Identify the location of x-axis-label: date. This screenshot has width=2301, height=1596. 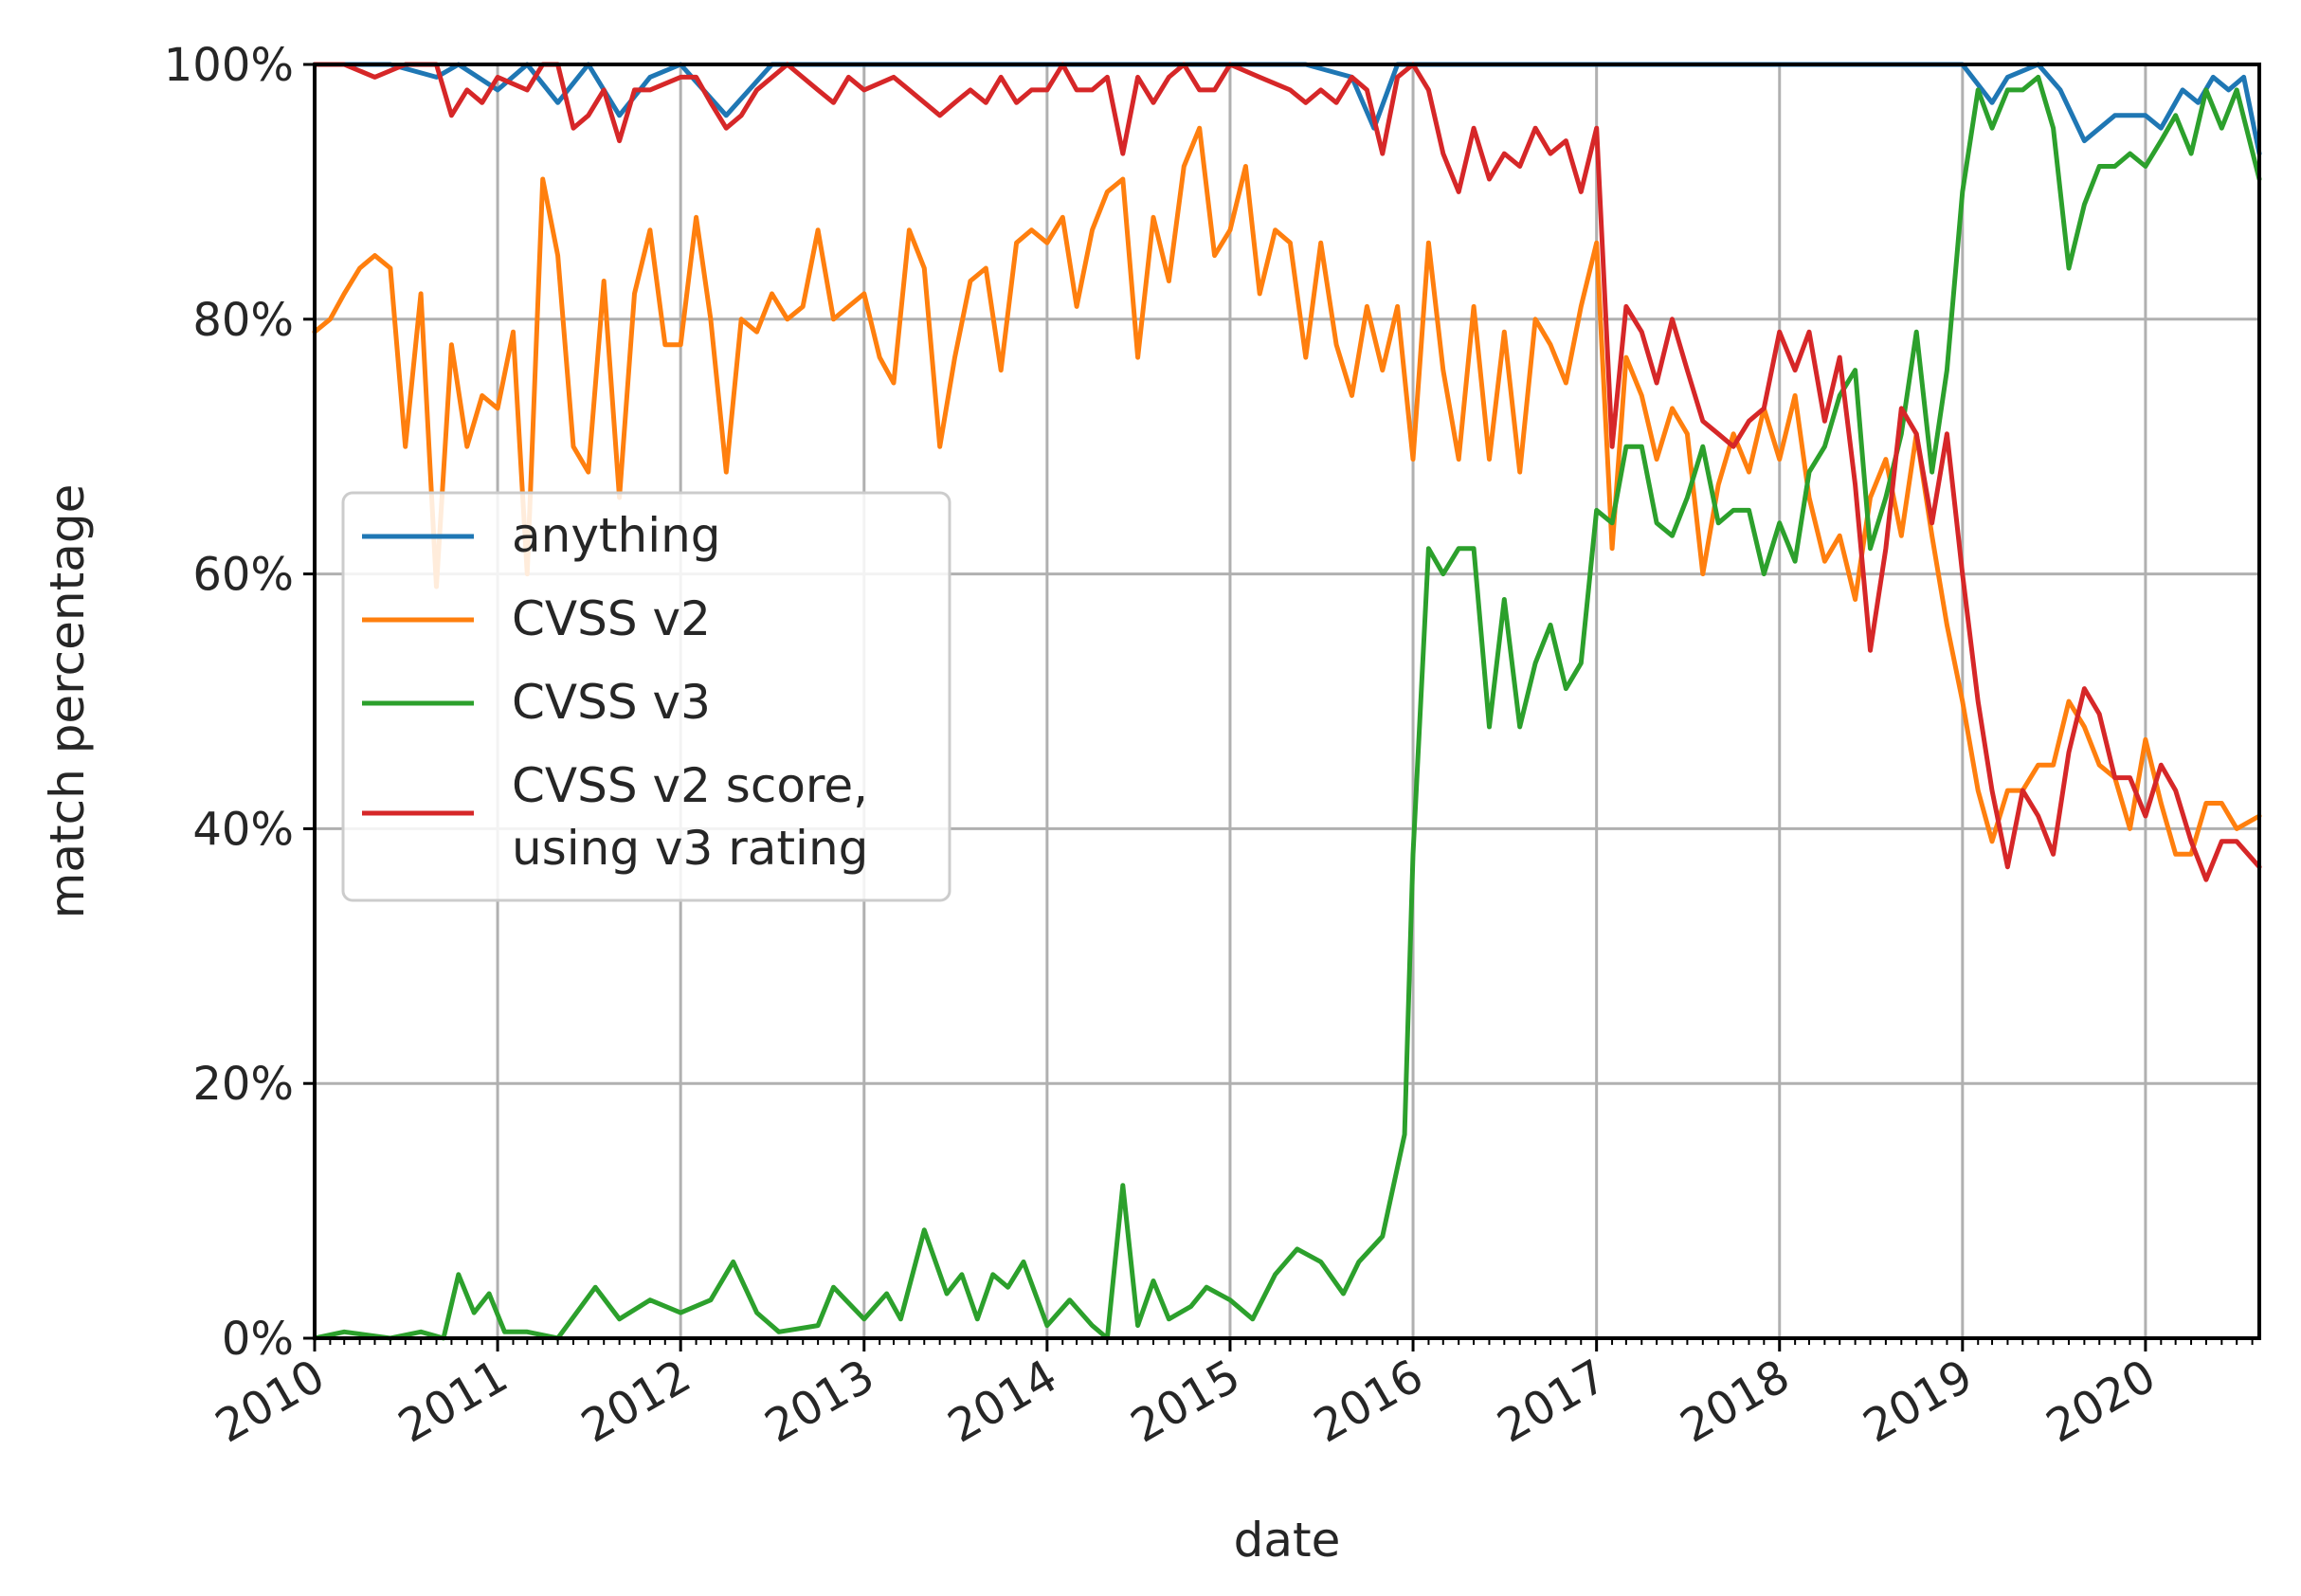
(1288, 1541).